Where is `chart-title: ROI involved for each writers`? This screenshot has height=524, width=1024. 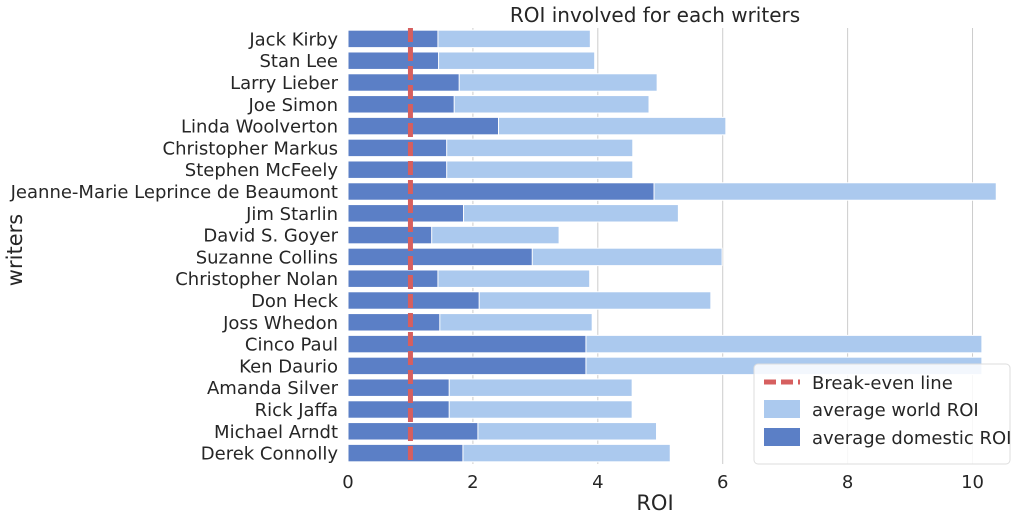
chart-title: ROI involved for each writers is located at coordinates (655, 15).